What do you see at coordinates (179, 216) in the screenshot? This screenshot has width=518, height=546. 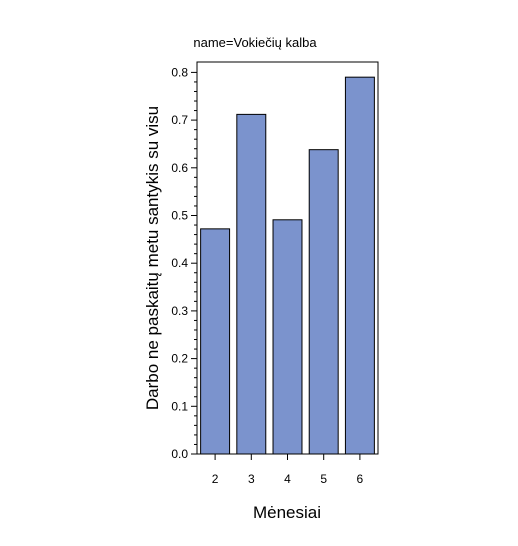 I see `y-tick-label: 0.5` at bounding box center [179, 216].